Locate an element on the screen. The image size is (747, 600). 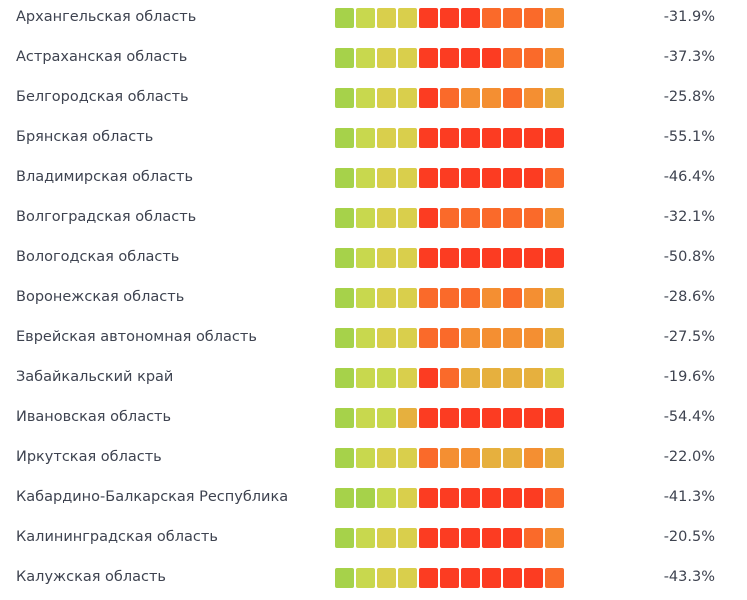
table-row: Архангельская область -31.9% is located at coordinates (373, 20).